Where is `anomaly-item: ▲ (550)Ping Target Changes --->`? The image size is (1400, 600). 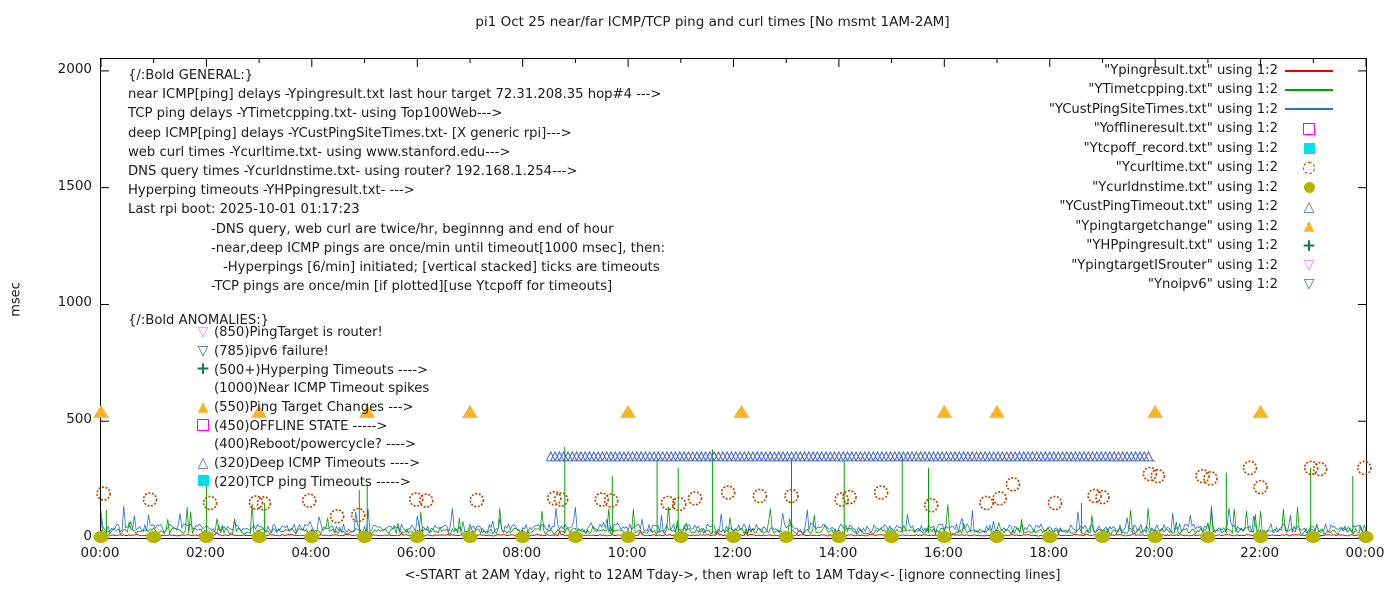
anomaly-item: ▲ (550)Ping Target Changes ---> is located at coordinates (303, 407).